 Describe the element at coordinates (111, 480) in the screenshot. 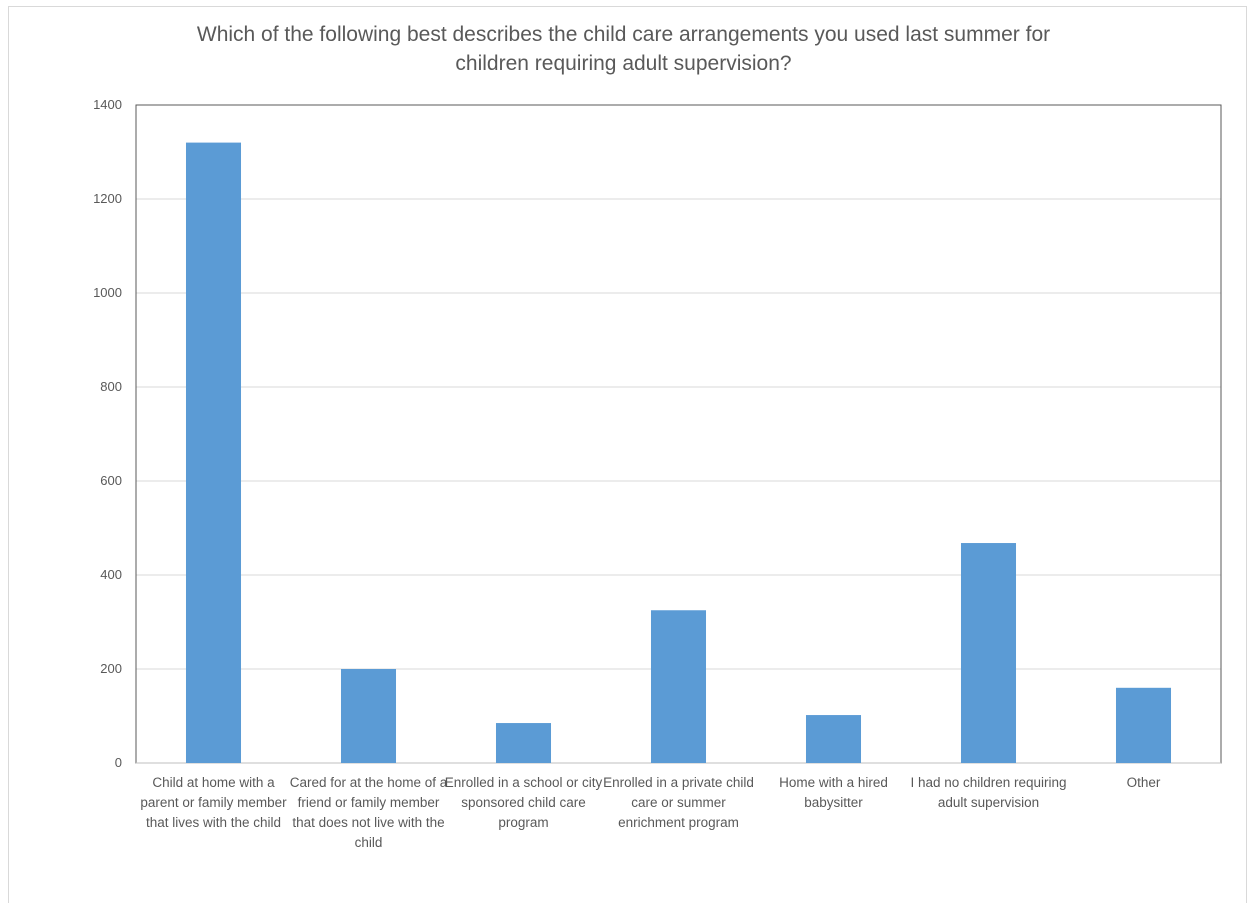

I see `y-tick-label: 600` at that location.